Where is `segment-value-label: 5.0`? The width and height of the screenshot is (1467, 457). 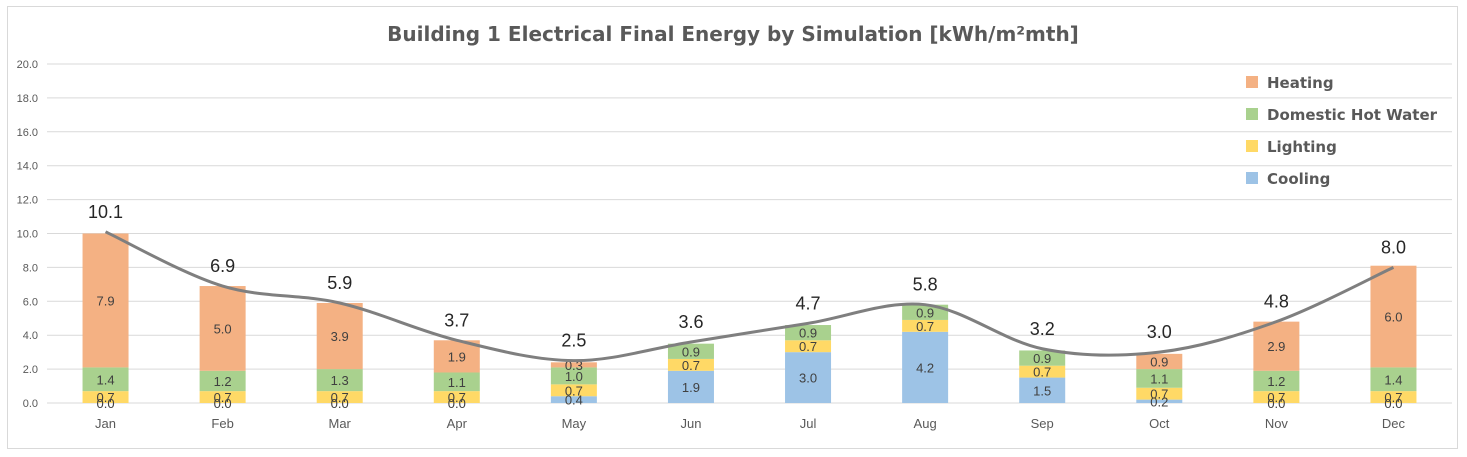 segment-value-label: 5.0 is located at coordinates (223, 328).